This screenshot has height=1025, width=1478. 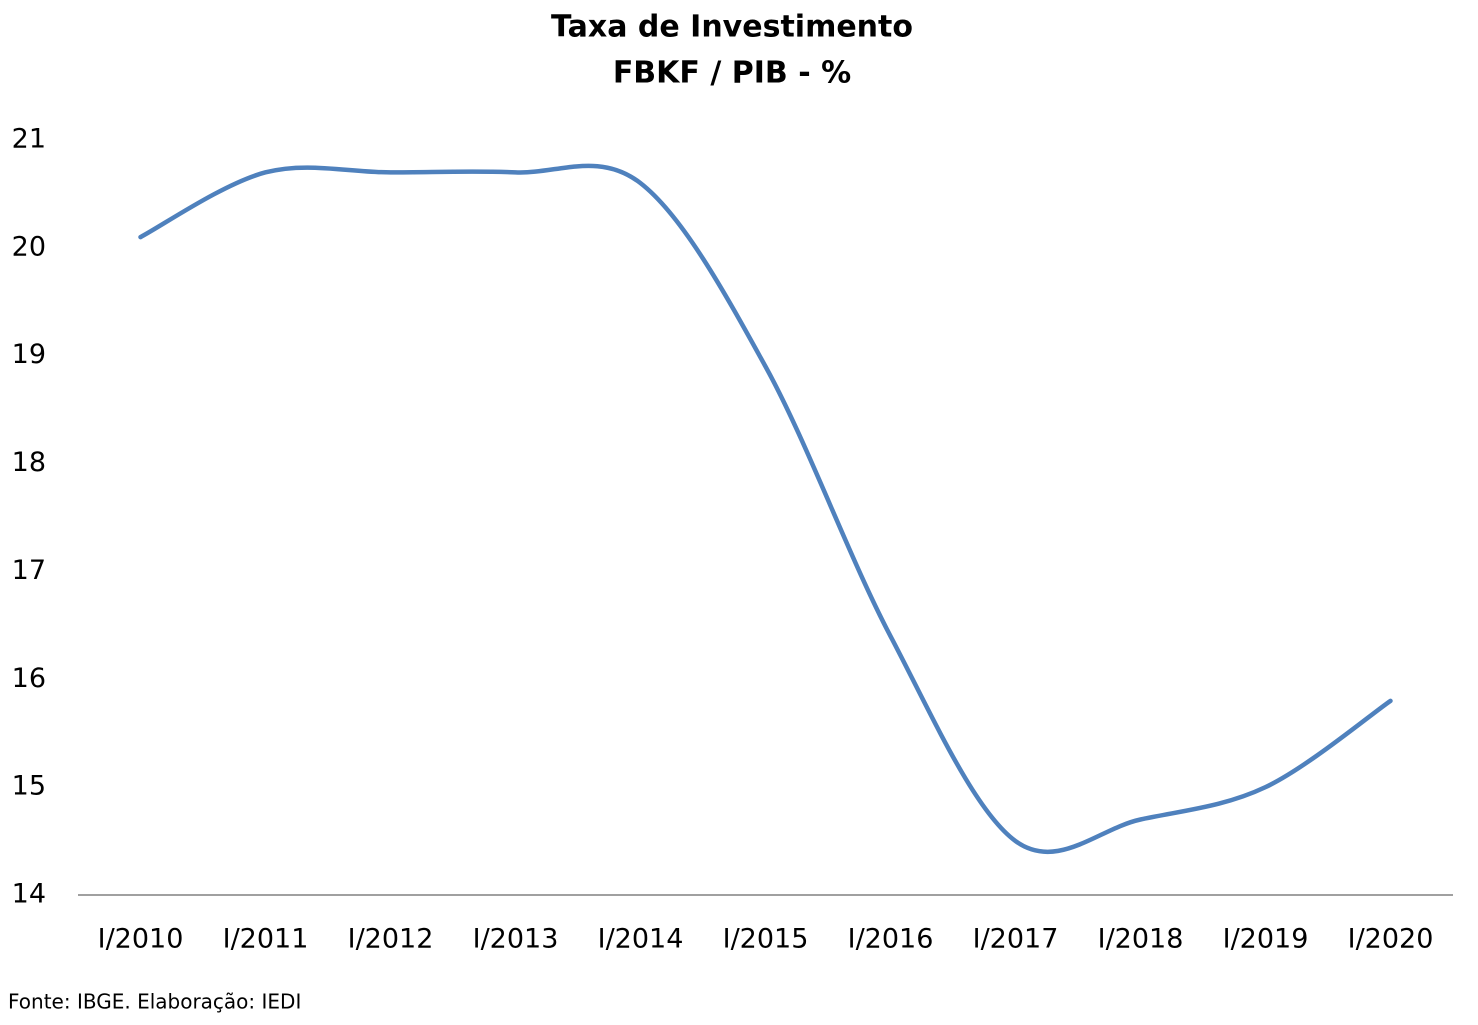 What do you see at coordinates (732, 27) in the screenshot?
I see `chart-title: Taxa de Investimento` at bounding box center [732, 27].